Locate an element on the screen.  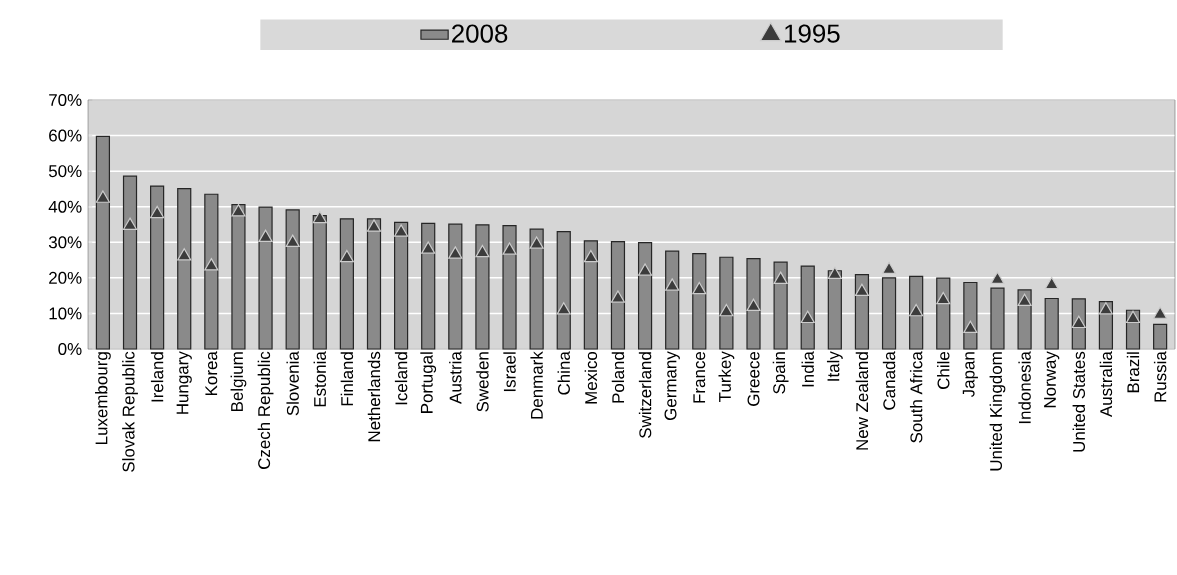
x-tick-label: Belgium is located at coordinates (238, 381).